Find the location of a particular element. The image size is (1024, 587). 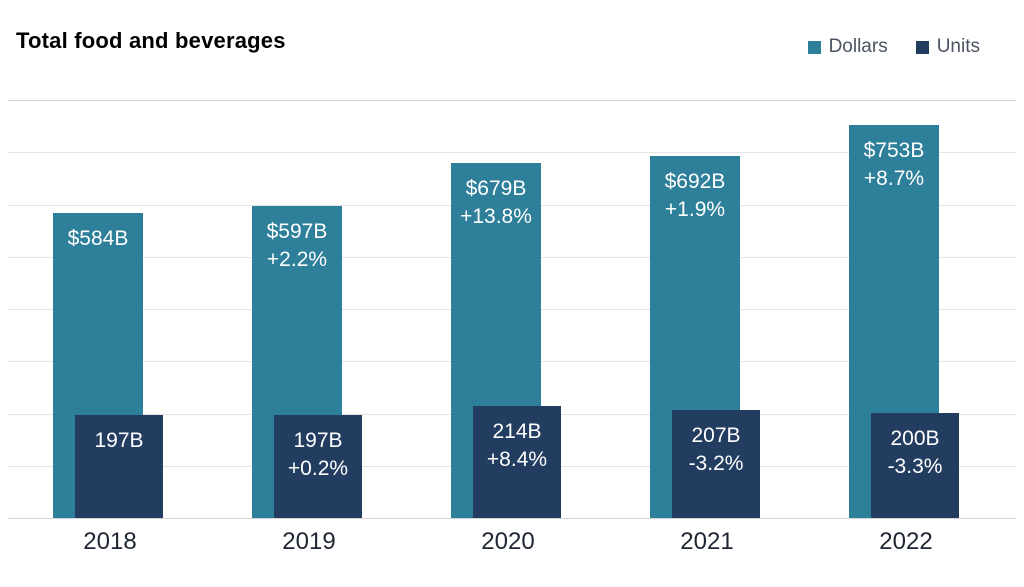

legend-item-units: Units is located at coordinates (947, 47).